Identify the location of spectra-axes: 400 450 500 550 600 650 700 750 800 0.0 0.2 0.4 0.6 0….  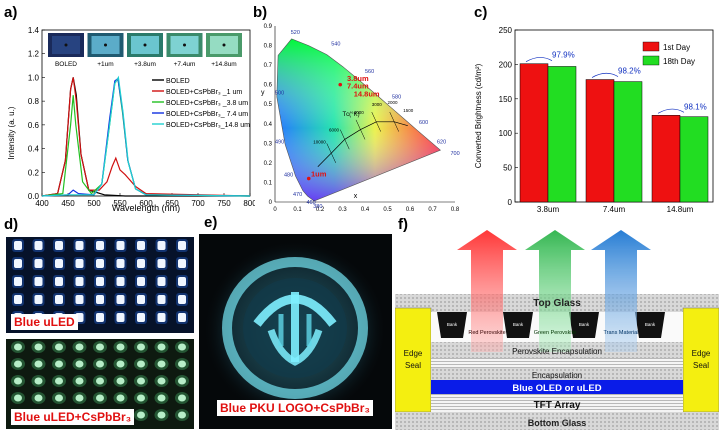
(131, 119).